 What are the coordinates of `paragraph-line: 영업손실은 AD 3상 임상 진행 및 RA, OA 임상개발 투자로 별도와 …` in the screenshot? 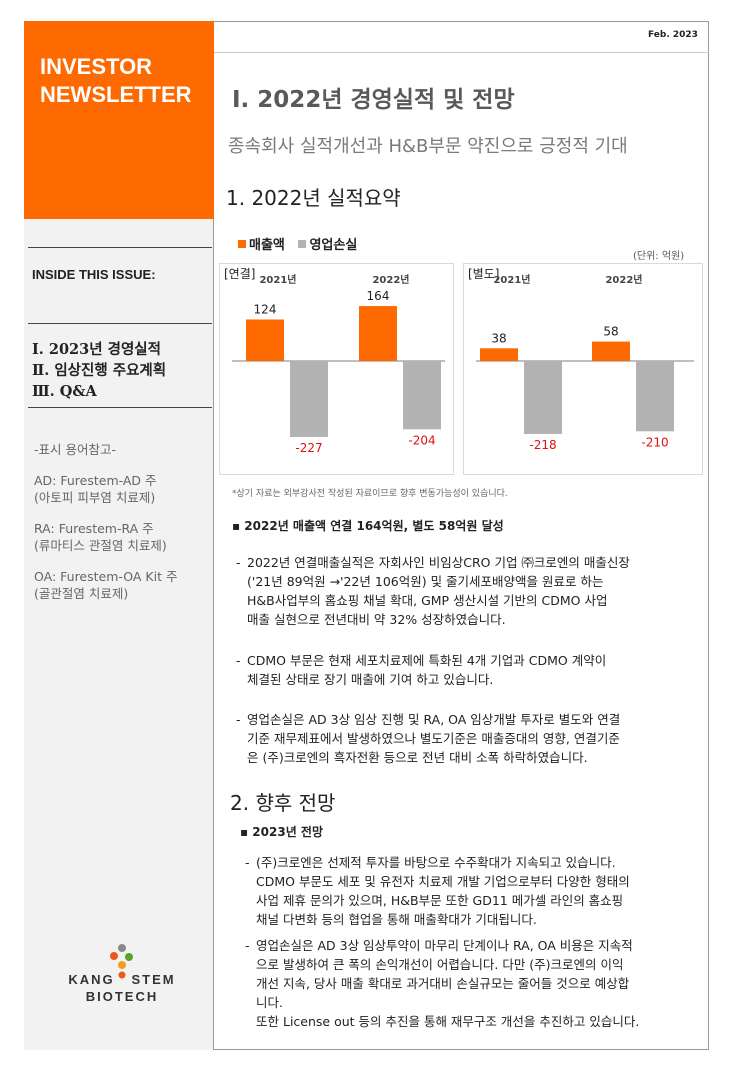 It's located at (434, 719).